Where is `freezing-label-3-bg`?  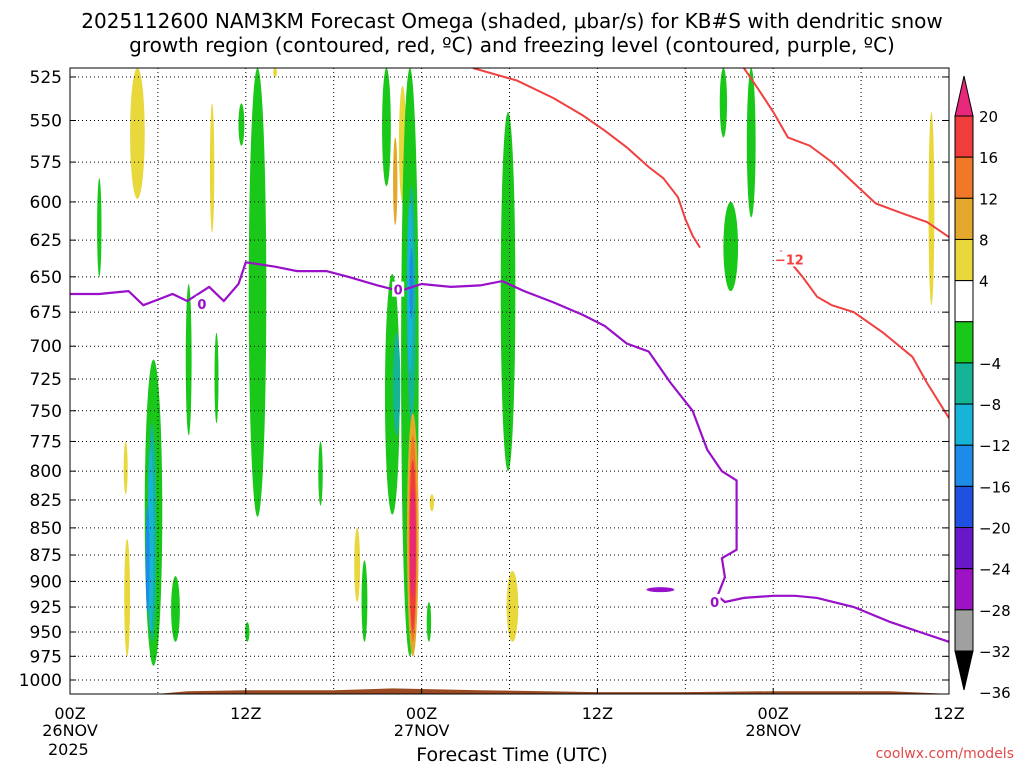
freezing-label-3-bg is located at coordinates (714, 601).